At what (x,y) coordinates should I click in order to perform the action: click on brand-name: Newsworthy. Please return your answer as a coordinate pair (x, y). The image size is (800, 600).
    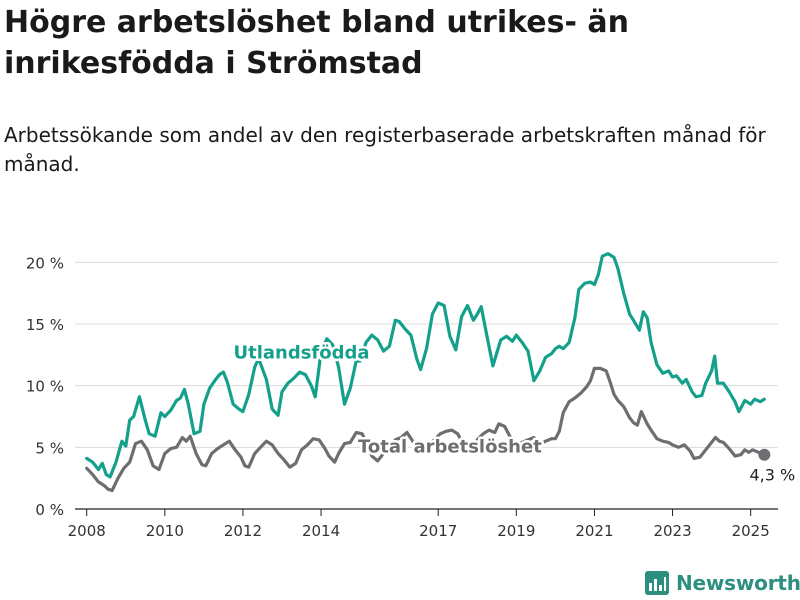
    Looking at the image, I should click on (738, 583).